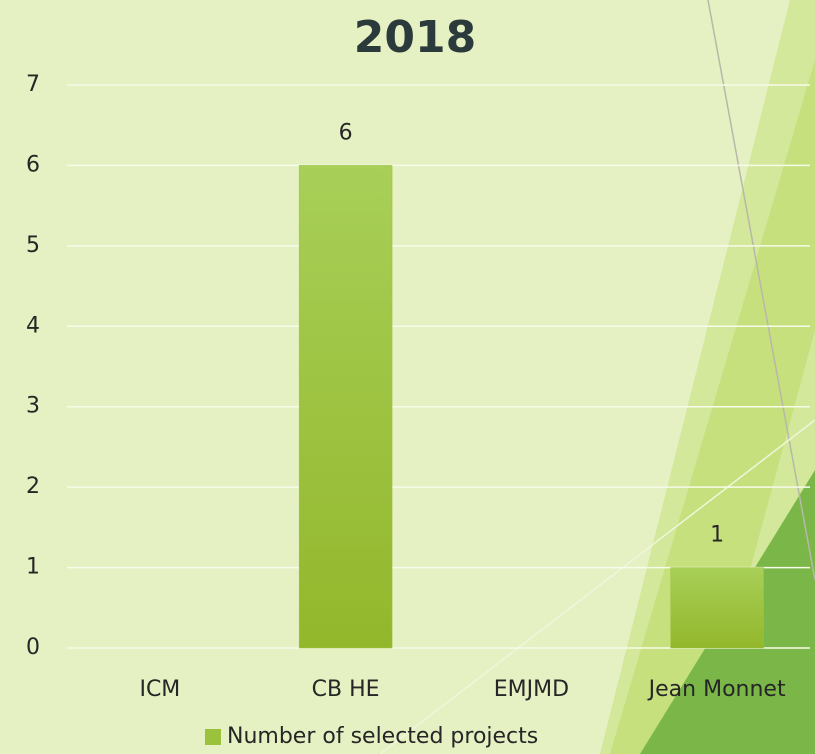 The height and width of the screenshot is (754, 815). I want to click on legend-label: Number of selected projects, so click(382, 736).